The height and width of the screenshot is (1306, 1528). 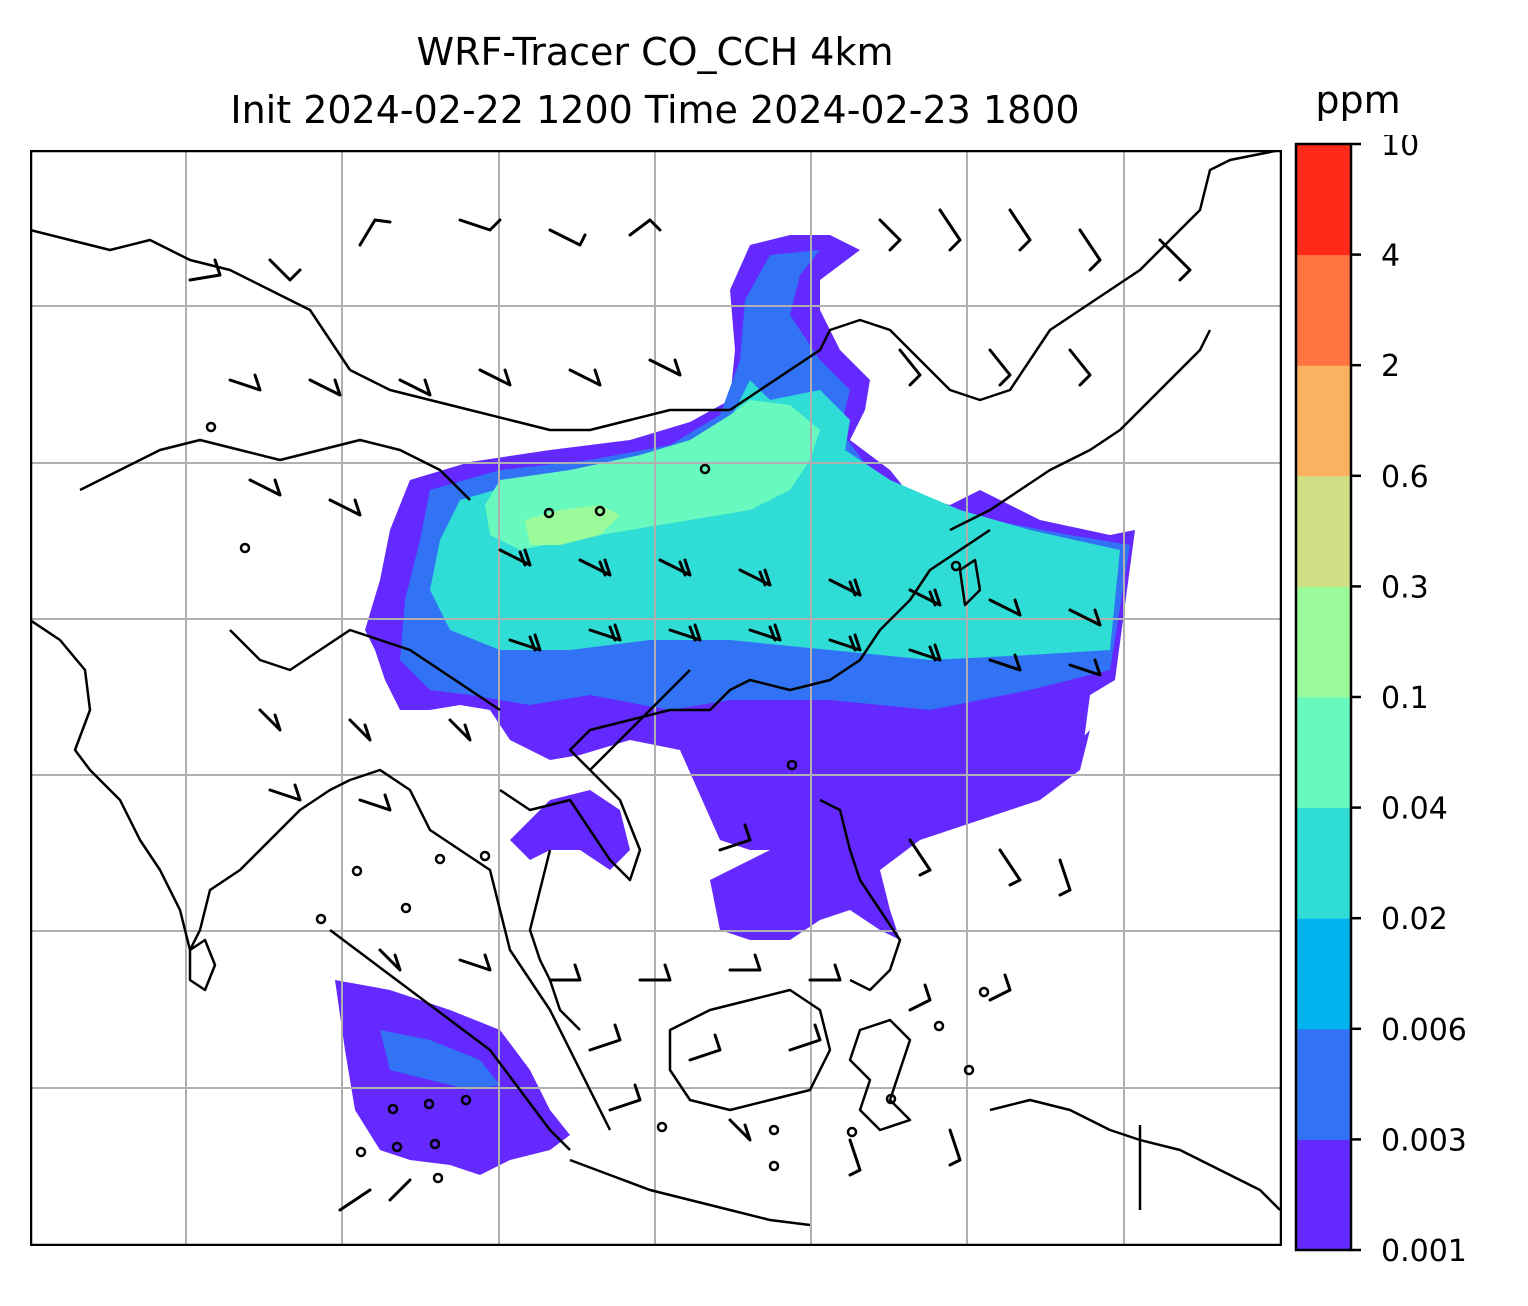 I want to click on colorbar: 0.001 0.003 0.006 0.02 0.04 0.1 0.3 0.6 2 4 10, so click(x=1380, y=702).